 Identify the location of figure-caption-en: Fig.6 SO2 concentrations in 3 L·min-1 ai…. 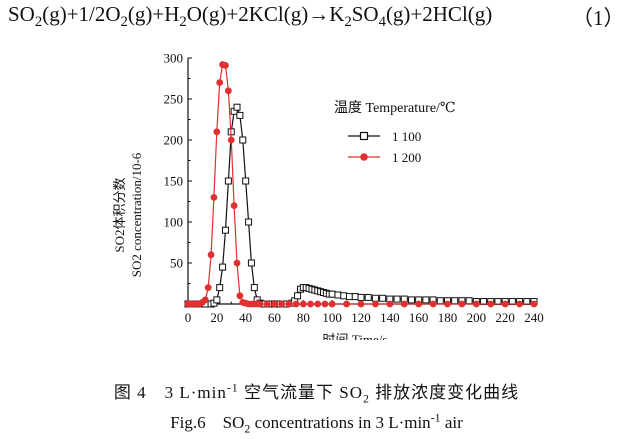
(316, 423).